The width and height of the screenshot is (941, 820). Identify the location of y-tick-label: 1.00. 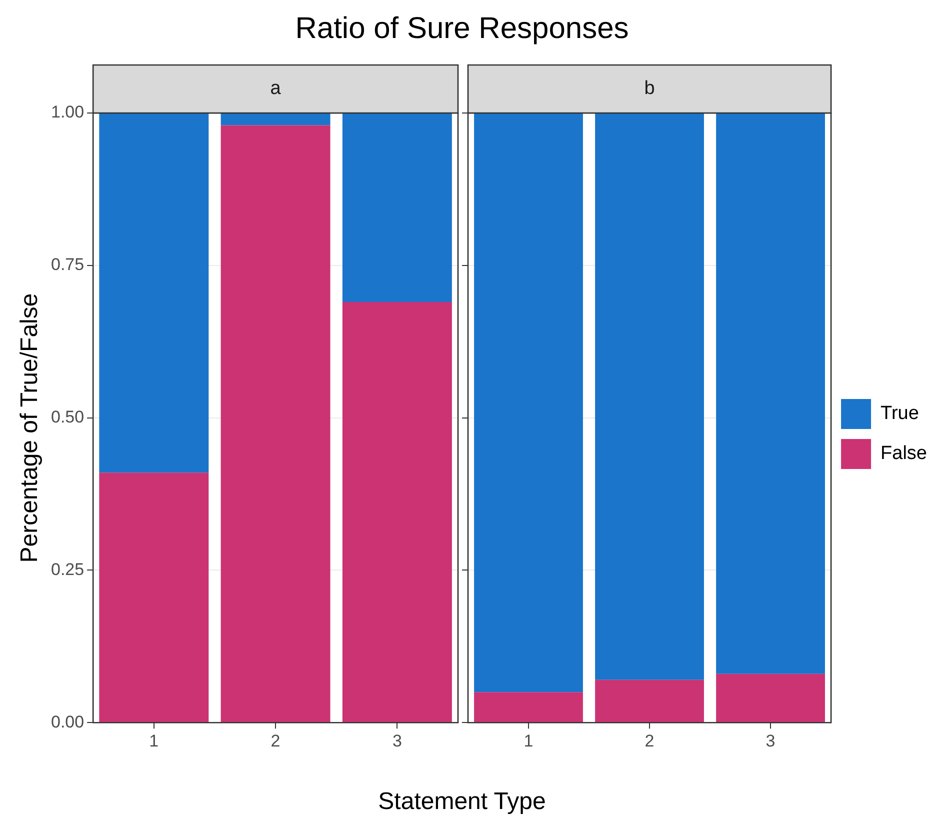
(67, 112).